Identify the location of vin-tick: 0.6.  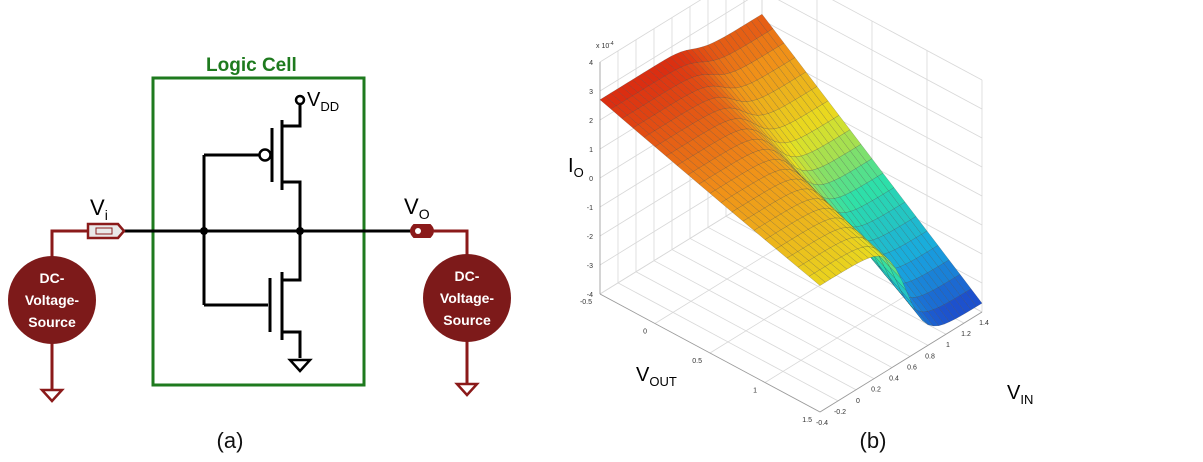
(912, 367).